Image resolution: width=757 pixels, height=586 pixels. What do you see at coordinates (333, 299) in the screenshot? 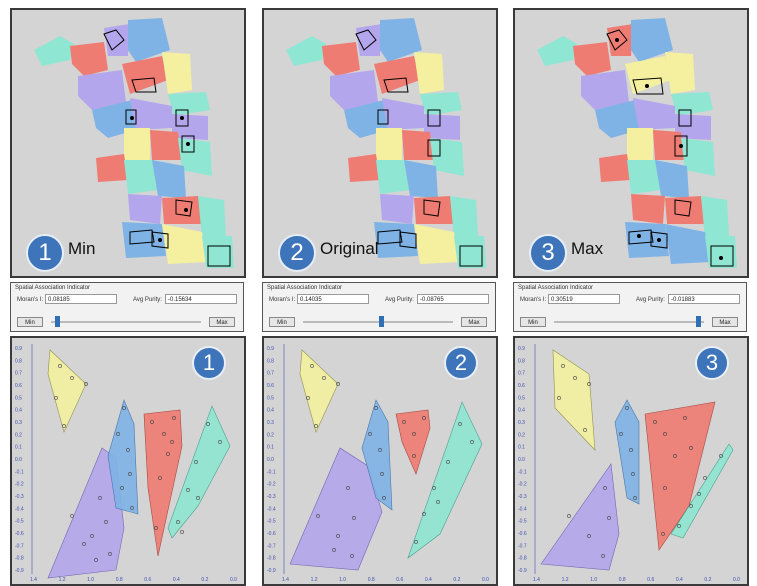
I see `morans-value-field: 0.14035` at bounding box center [333, 299].